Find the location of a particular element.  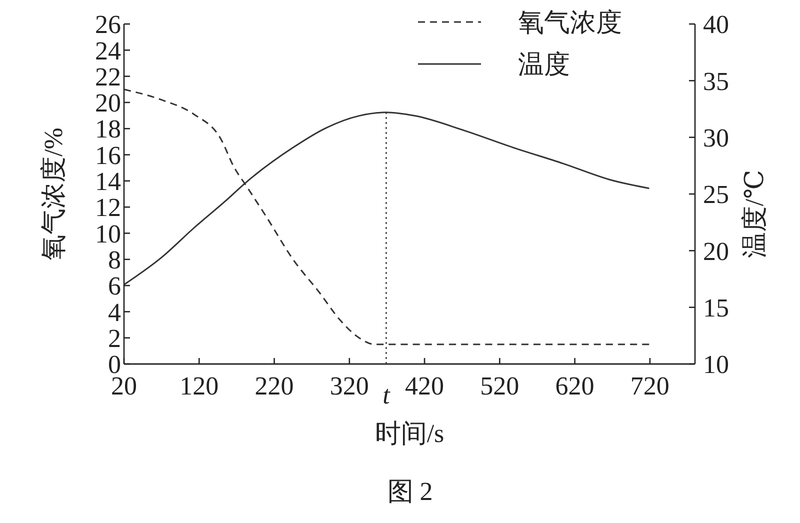

y2-tick-label: 15 is located at coordinates (716, 307).